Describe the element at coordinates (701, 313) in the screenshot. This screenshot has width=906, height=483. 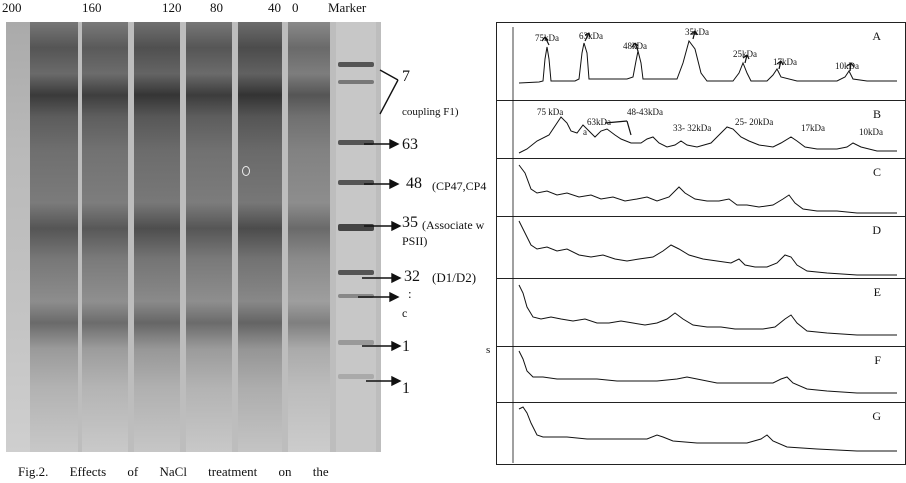
I see `densitometry-panel-e: E` at that location.